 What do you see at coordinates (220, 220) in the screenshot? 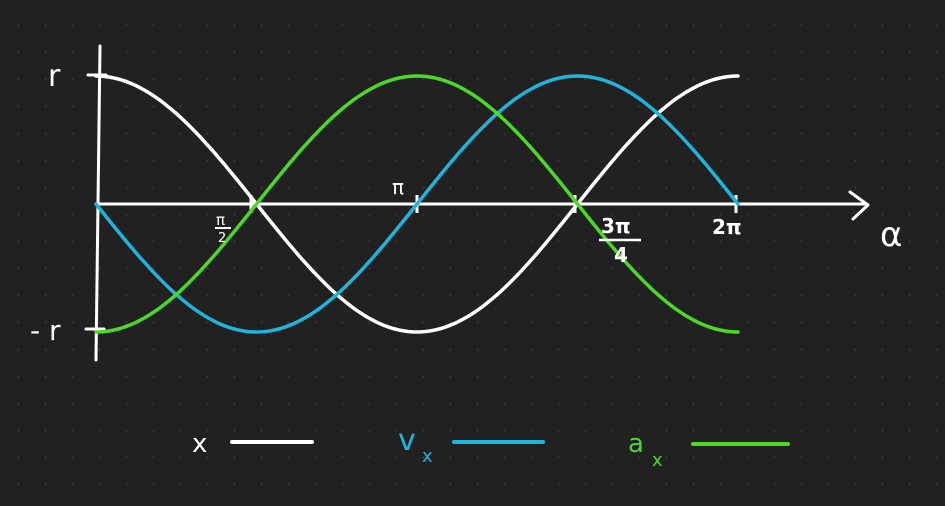
I see `tick-label-pi-half-num: π` at bounding box center [220, 220].